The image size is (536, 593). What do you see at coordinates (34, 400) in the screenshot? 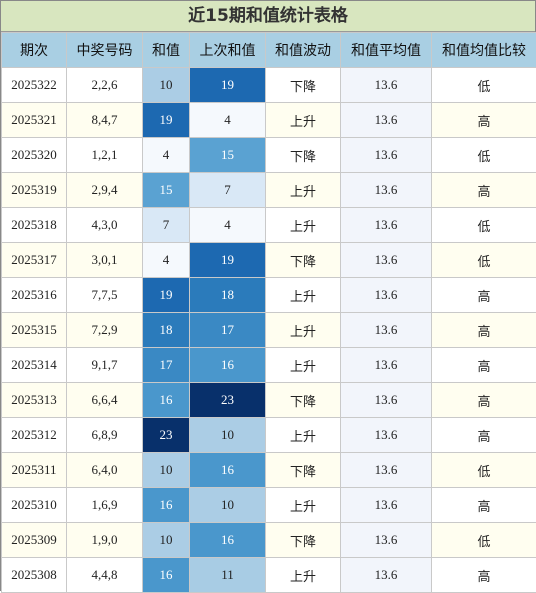
I see `cell-issue: 2025313` at bounding box center [34, 400].